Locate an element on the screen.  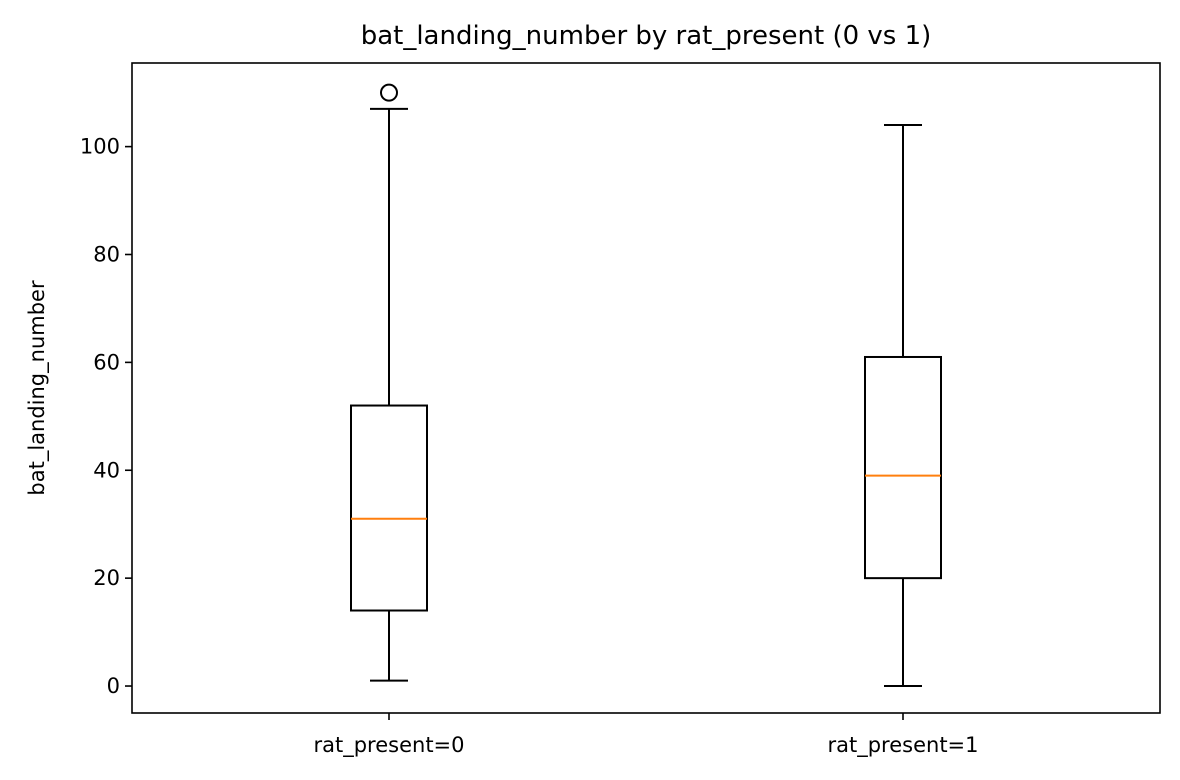
y-tick-label-60: 60 is located at coordinates (106, 362).